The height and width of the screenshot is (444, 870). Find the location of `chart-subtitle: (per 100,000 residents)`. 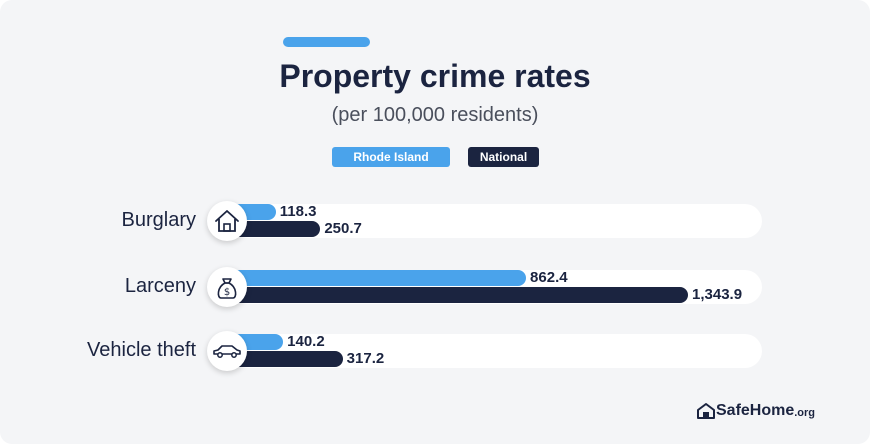

chart-subtitle: (per 100,000 residents) is located at coordinates (435, 115).